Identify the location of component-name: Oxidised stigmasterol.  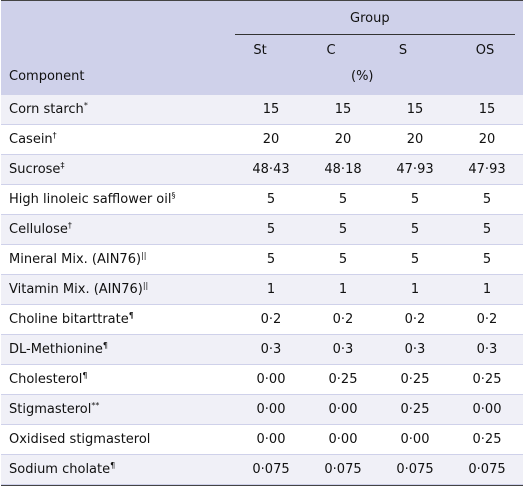
(118, 439).